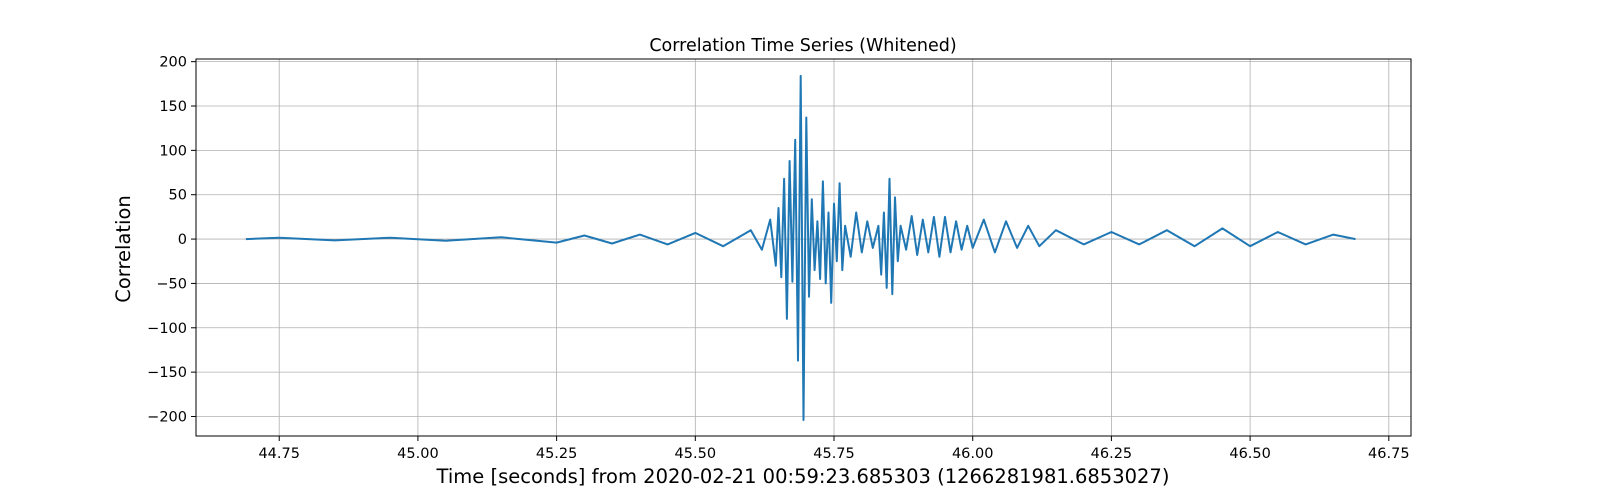  Describe the element at coordinates (171, 284) in the screenshot. I see `y-tick-label: −50` at that location.